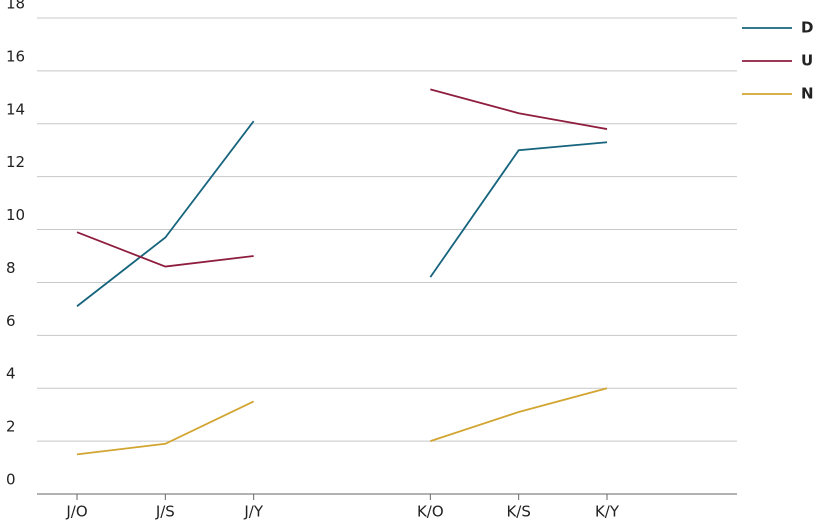 The width and height of the screenshot is (817, 521). What do you see at coordinates (807, 94) in the screenshot?
I see `legend-label: N` at bounding box center [807, 94].